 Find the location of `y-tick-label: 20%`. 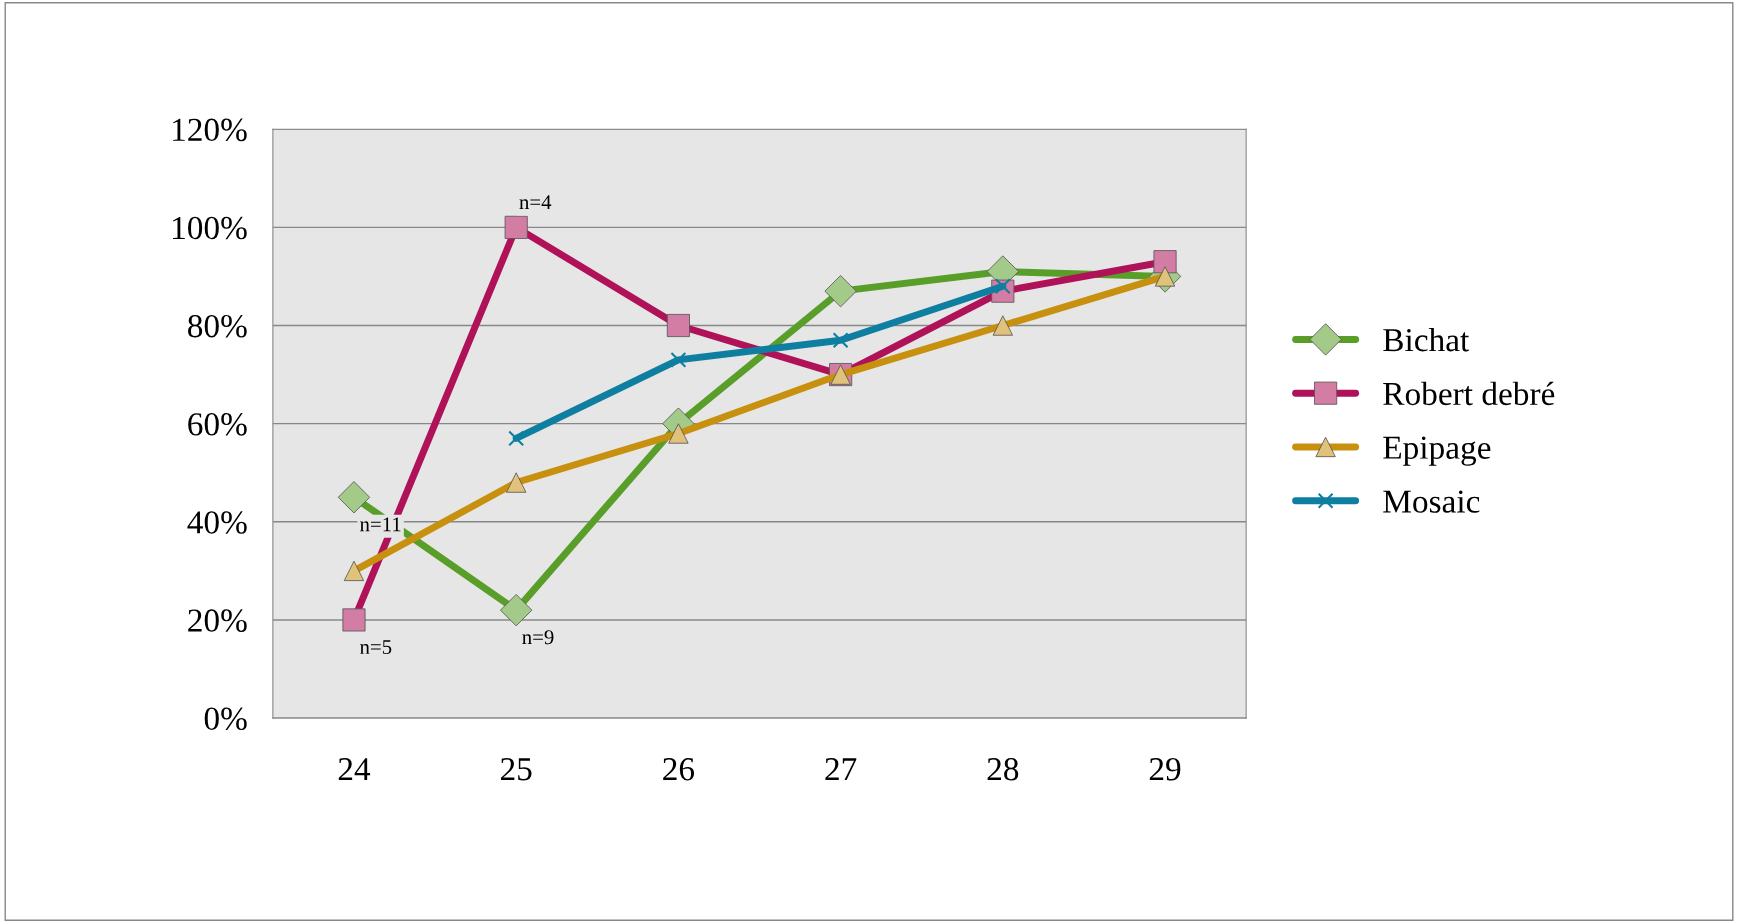

y-tick-label: 20% is located at coordinates (217, 620).